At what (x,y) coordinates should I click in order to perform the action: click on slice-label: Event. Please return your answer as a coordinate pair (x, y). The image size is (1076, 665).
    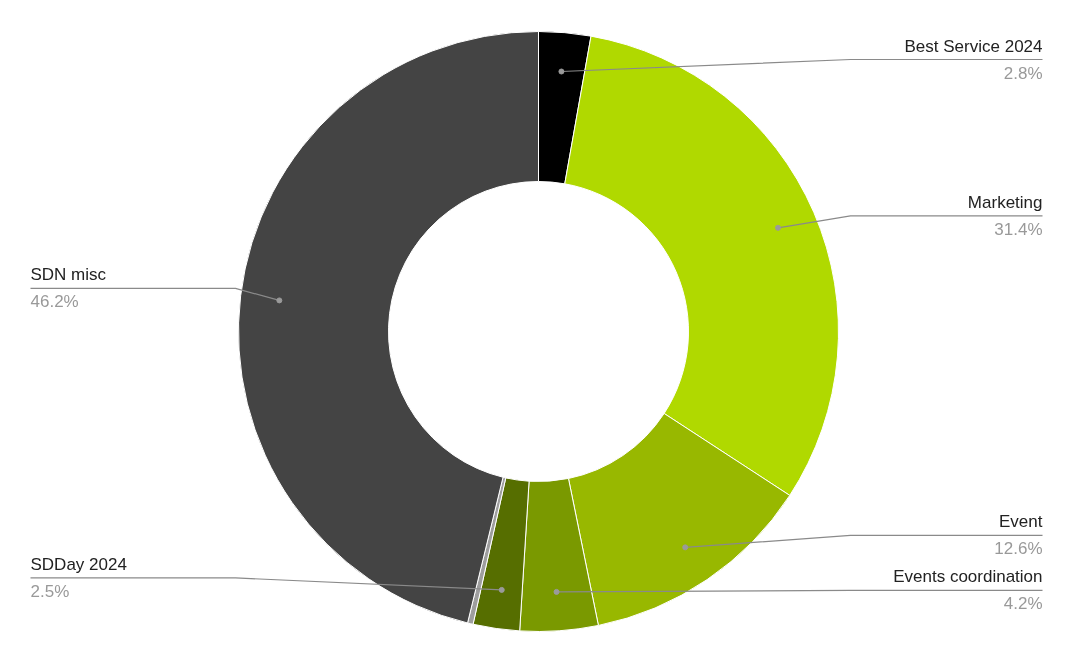
    Looking at the image, I should click on (1021, 522).